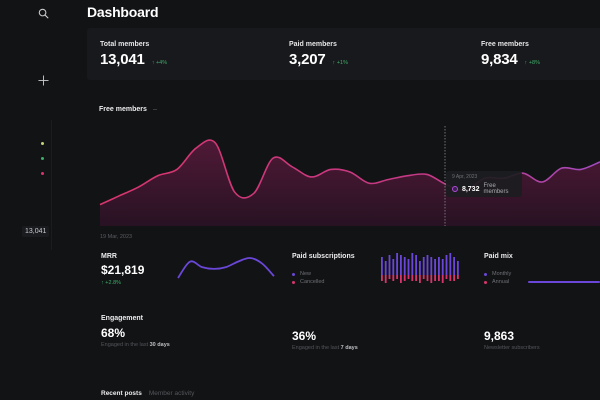 This screenshot has width=600, height=400. I want to click on stat-value: 13,041, so click(122, 59).